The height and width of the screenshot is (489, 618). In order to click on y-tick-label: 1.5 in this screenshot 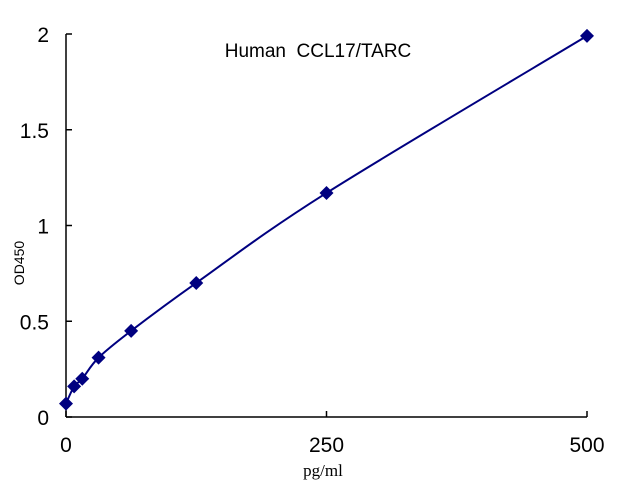, I will do `click(34, 131)`.